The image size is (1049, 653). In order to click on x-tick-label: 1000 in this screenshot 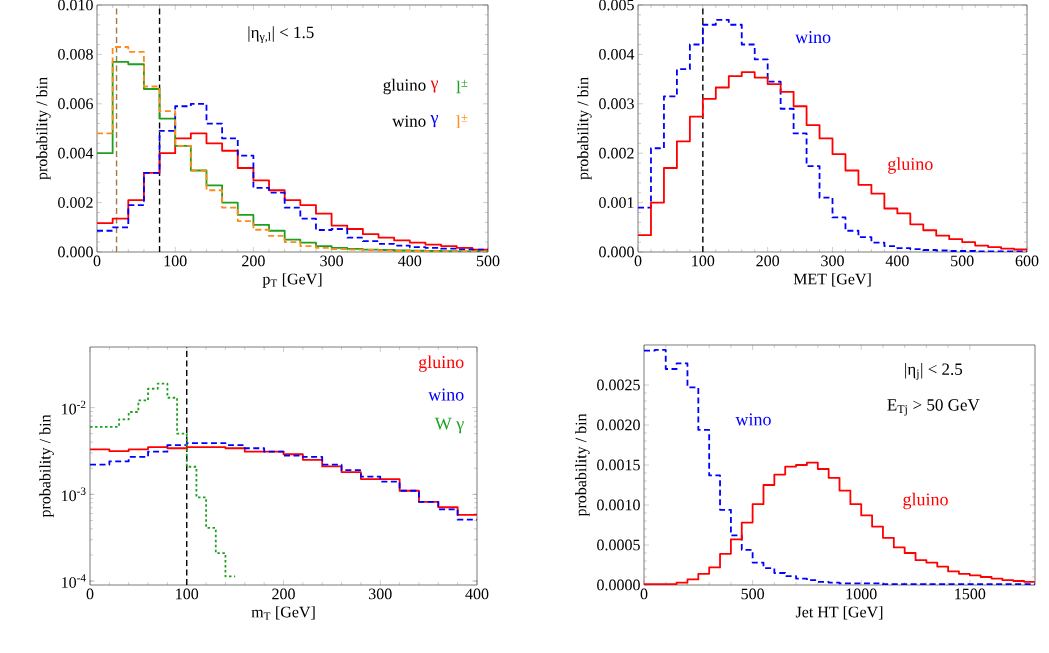, I will do `click(861, 594)`.